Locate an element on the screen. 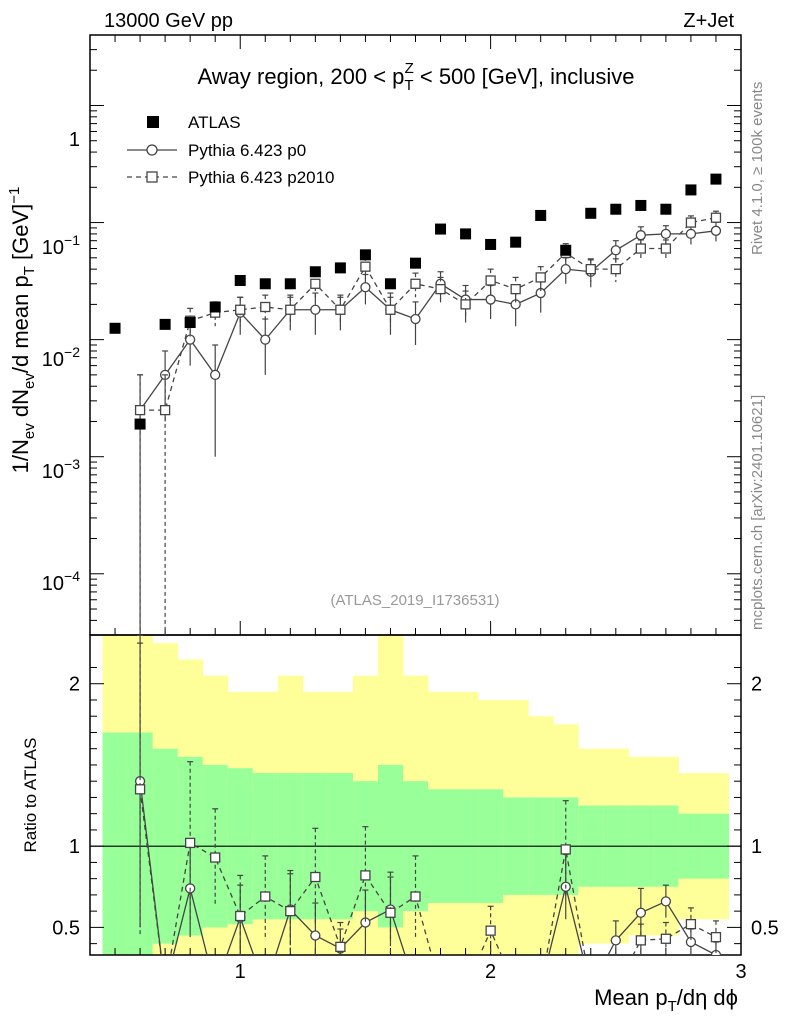 The width and height of the screenshot is (786, 1024). x-tick-labels: 1 2 3 is located at coordinates (491, 972).